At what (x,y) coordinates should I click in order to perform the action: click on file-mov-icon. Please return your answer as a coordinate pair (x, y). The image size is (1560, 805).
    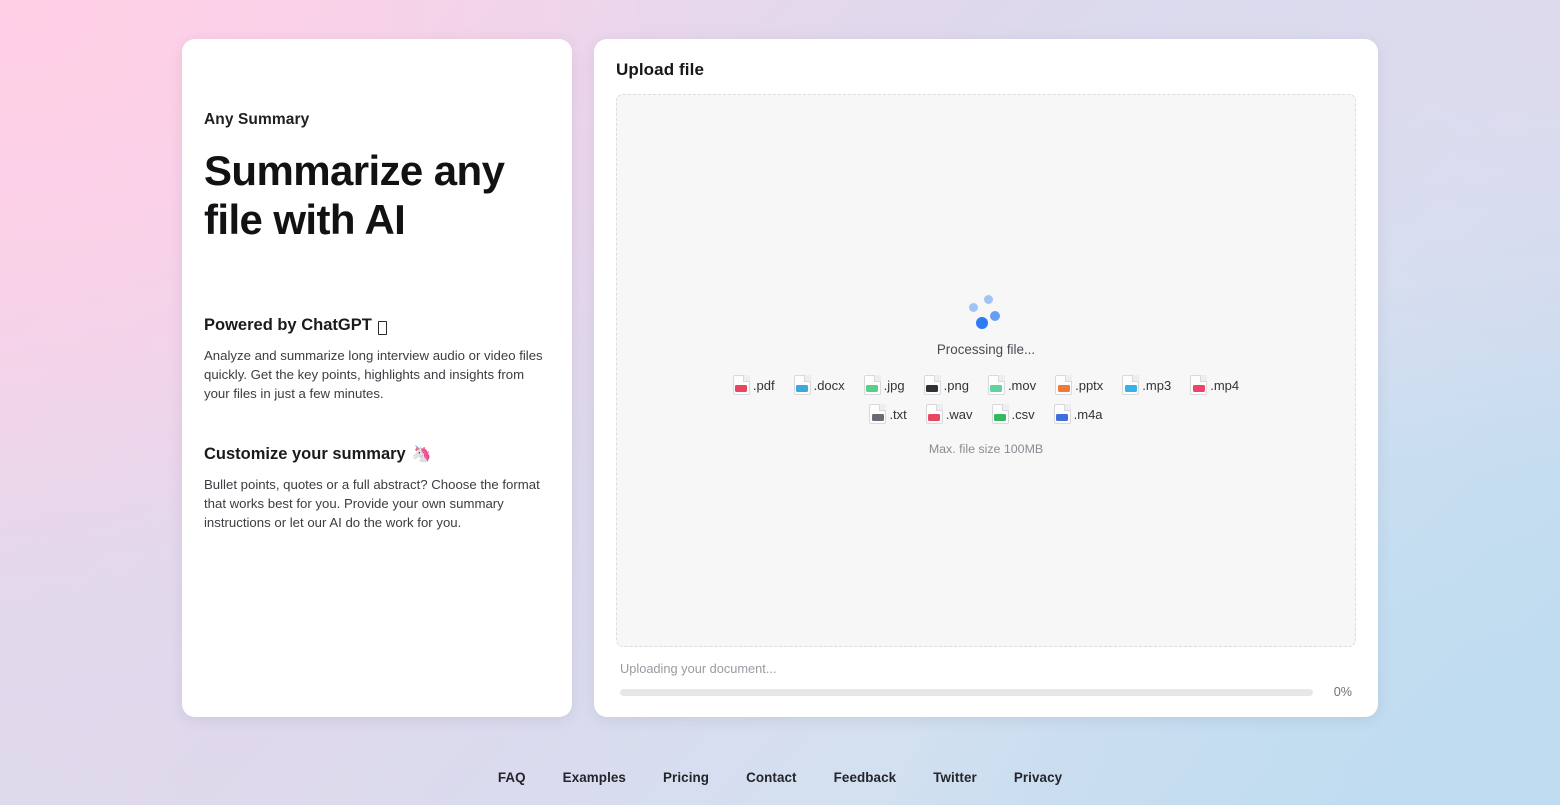
    Looking at the image, I should click on (996, 385).